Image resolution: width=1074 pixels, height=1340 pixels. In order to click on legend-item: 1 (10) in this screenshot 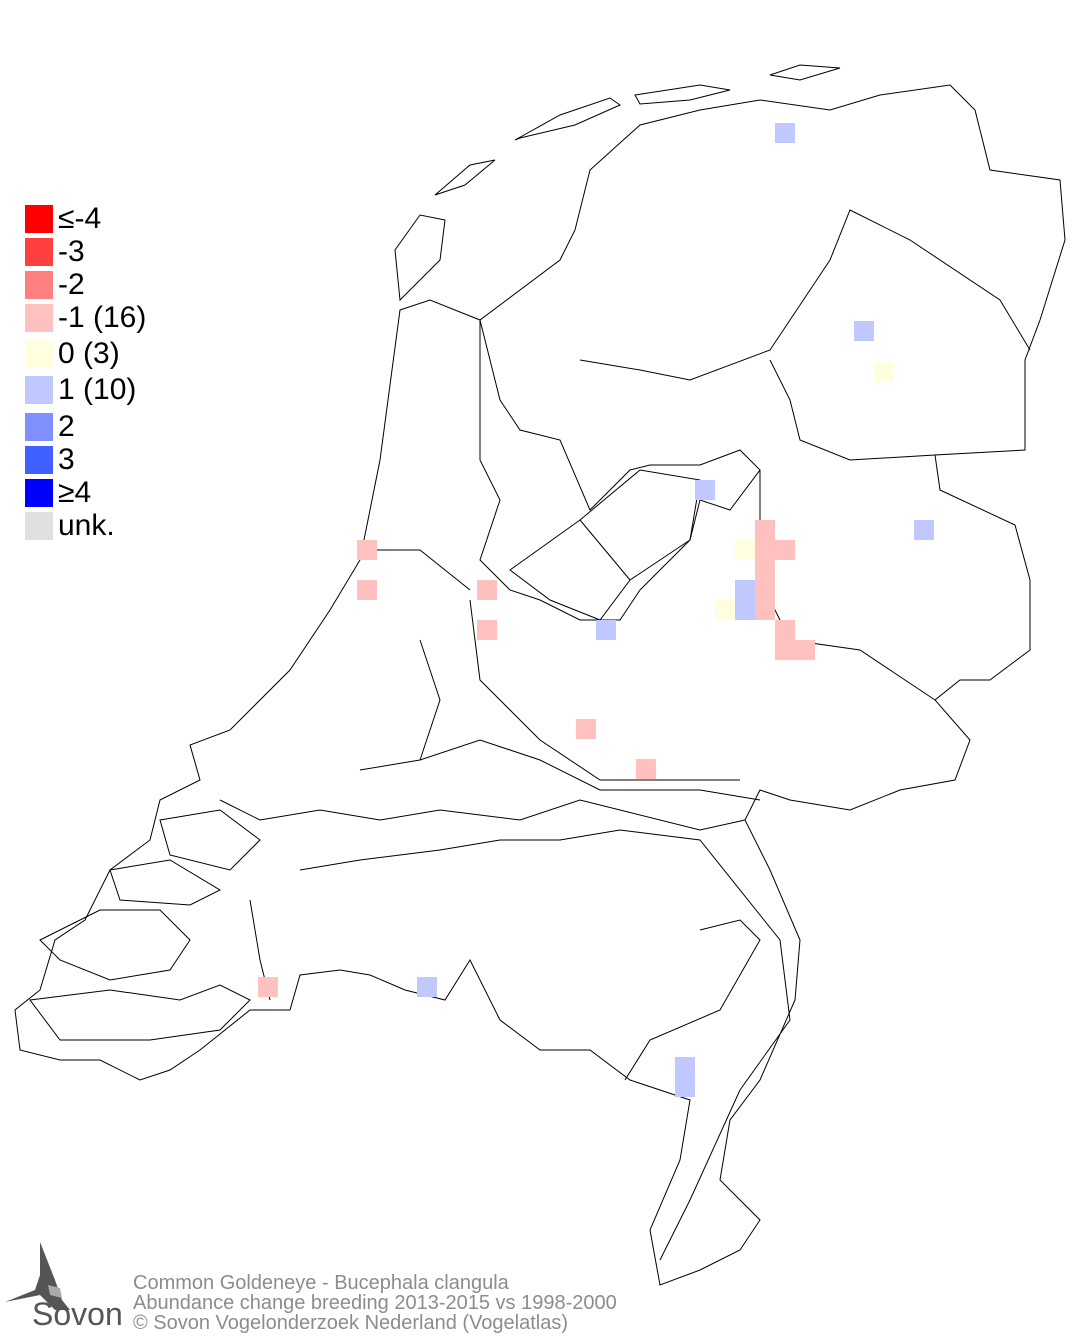, I will do `click(81, 389)`.